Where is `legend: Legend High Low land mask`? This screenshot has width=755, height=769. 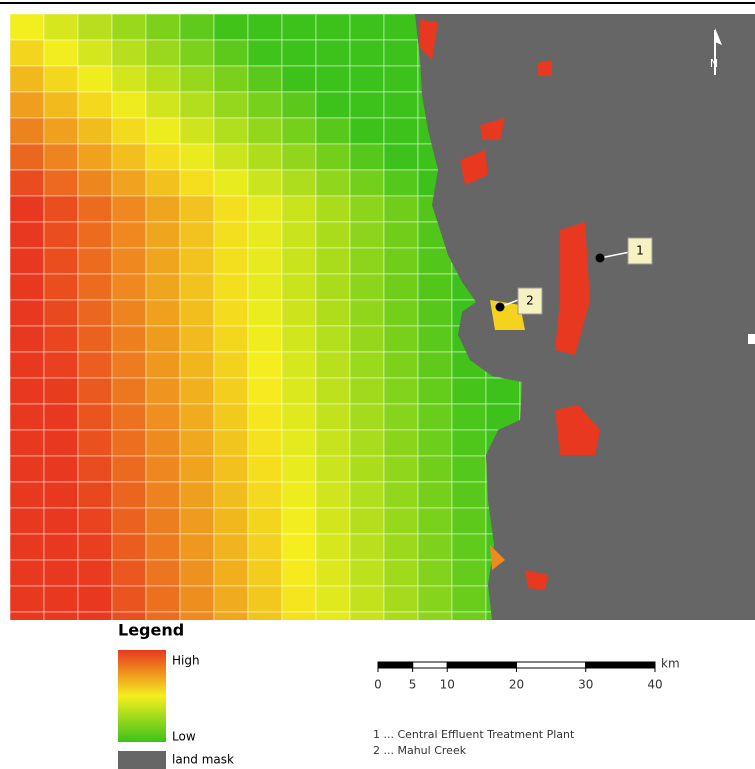 legend: Legend High Low land mask is located at coordinates (176, 695).